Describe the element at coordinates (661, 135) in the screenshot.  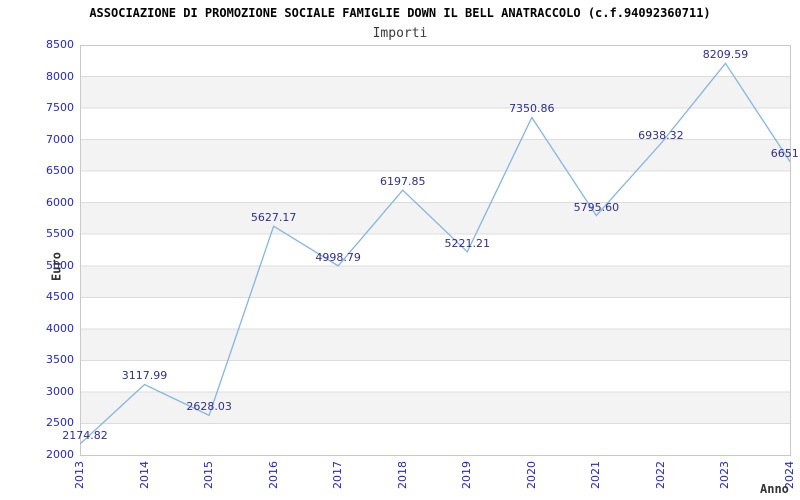
I see `data-point-label: 6938.32` at that location.